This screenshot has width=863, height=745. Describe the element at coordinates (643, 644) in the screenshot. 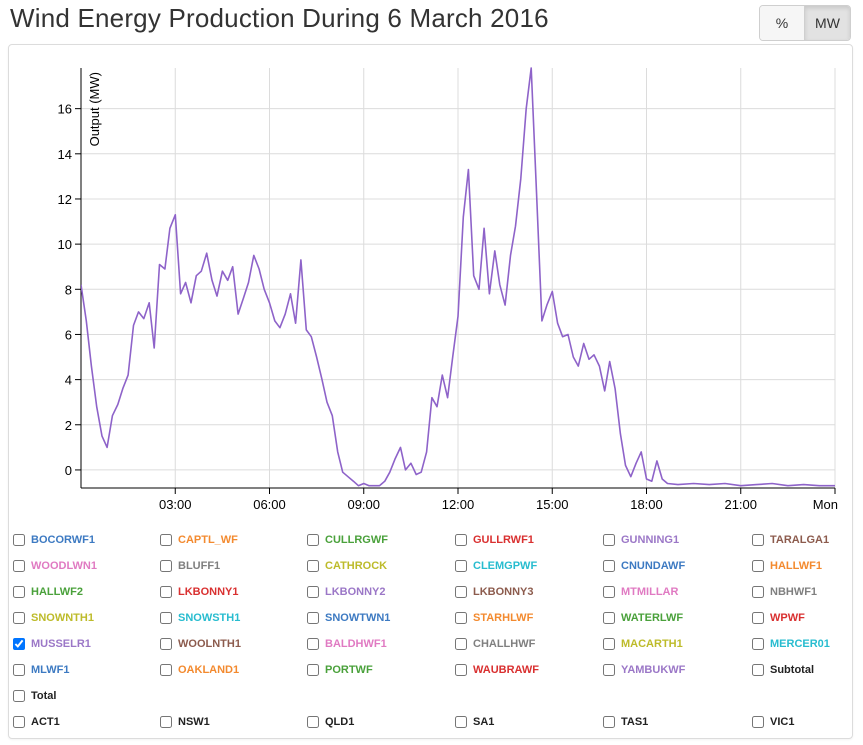

I see `legend-item-macarth1: MACARTH1` at that location.